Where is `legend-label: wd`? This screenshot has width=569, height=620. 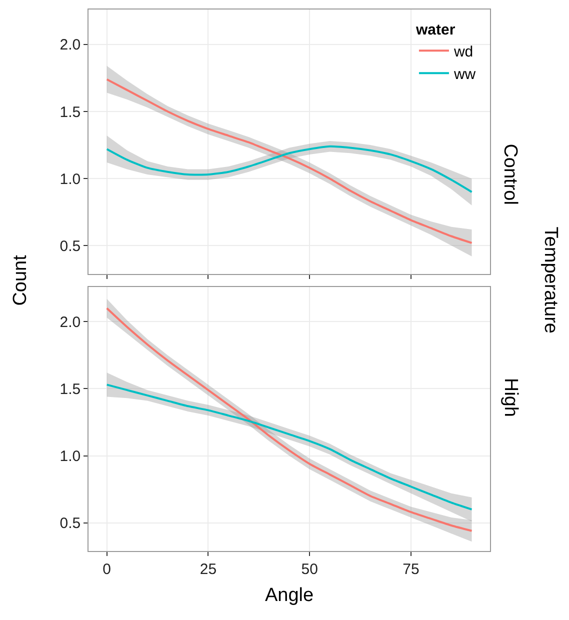 legend-label: wd is located at coordinates (463, 51).